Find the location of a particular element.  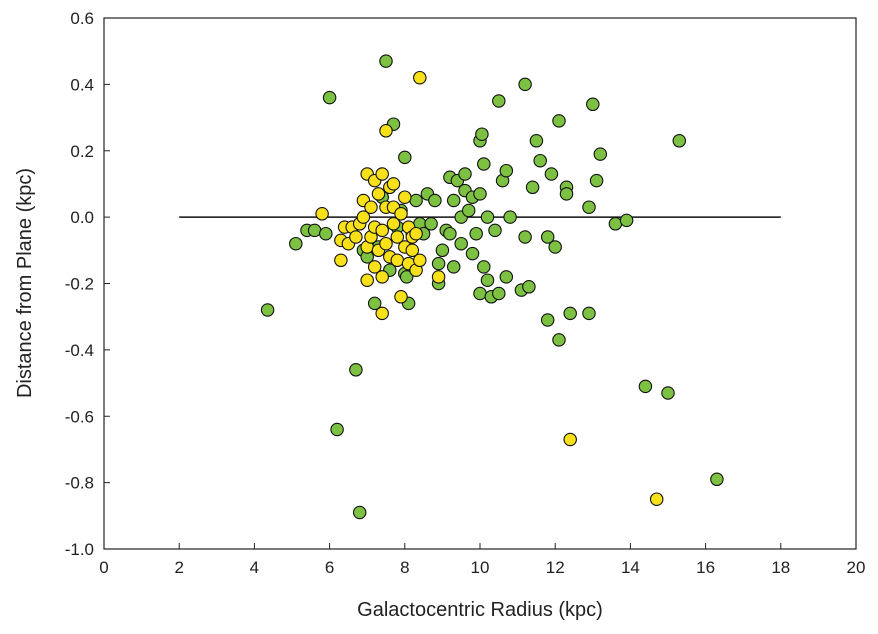

x-tick-label: 6 is located at coordinates (329, 567).